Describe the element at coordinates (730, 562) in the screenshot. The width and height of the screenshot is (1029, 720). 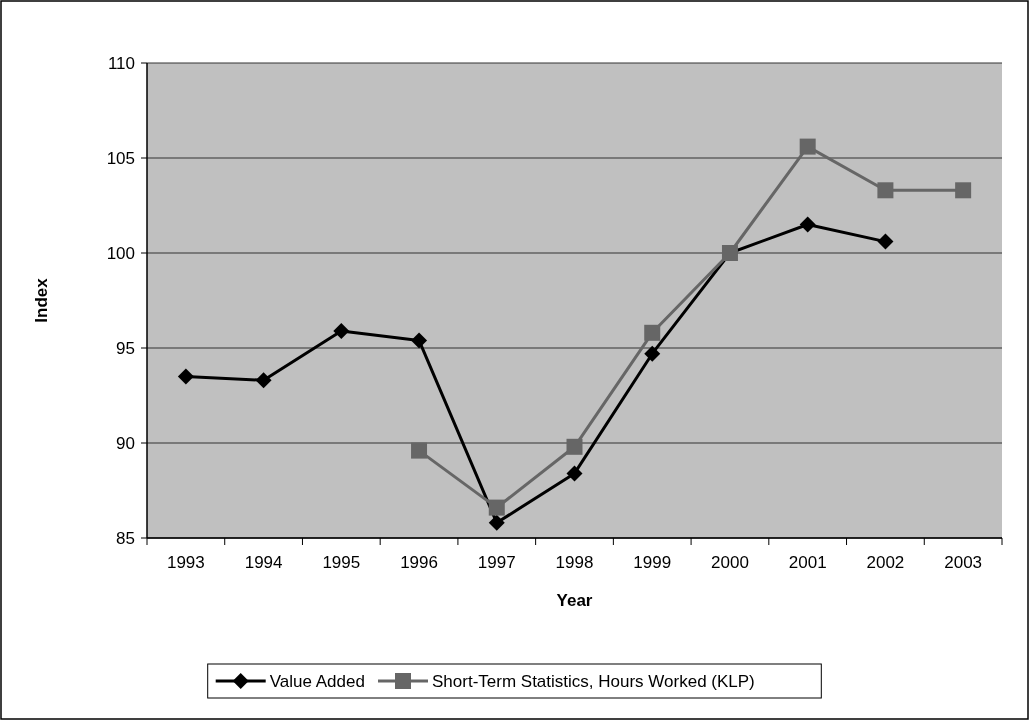
I see `x-tick-label: 2000` at that location.